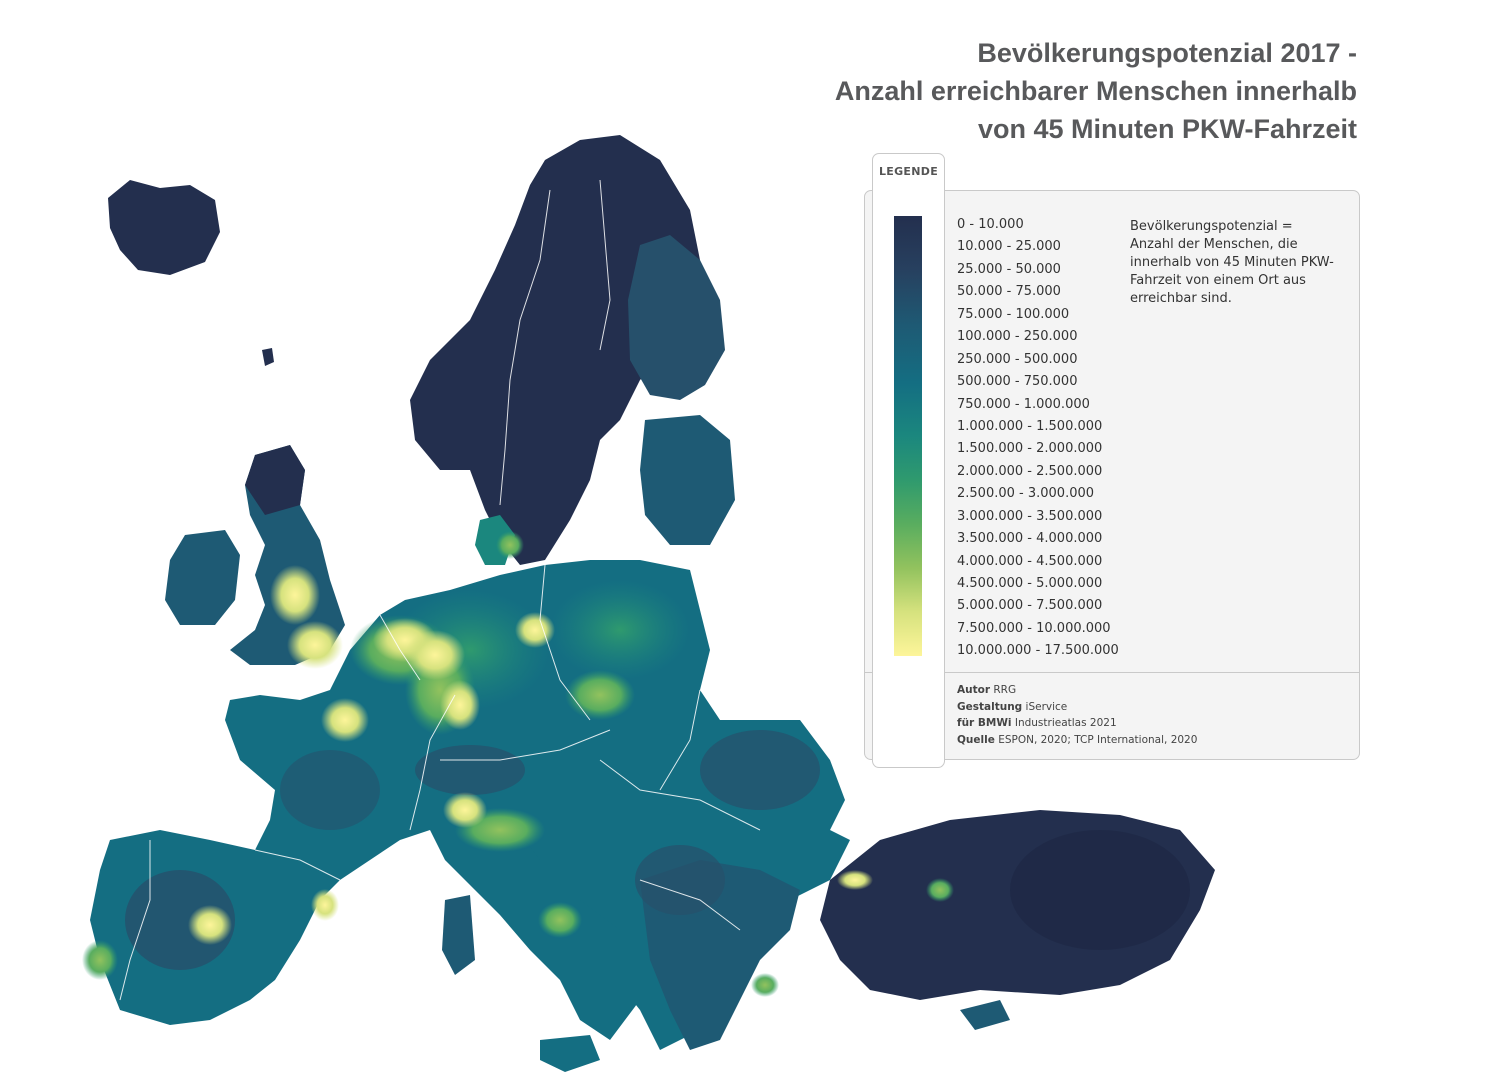 This screenshot has height=1084, width=1500. What do you see at coordinates (1023, 404) in the screenshot?
I see `legend-class: 750.000 - 1.000.000` at bounding box center [1023, 404].